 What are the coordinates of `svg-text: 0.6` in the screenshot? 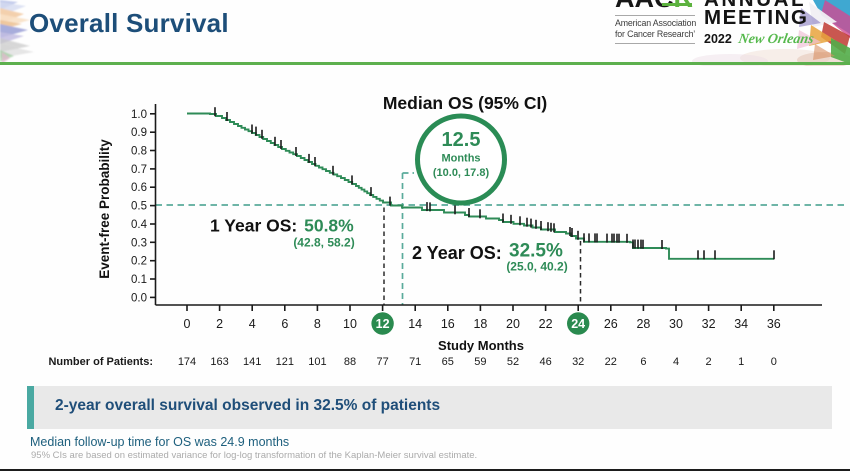 It's located at (139, 188).